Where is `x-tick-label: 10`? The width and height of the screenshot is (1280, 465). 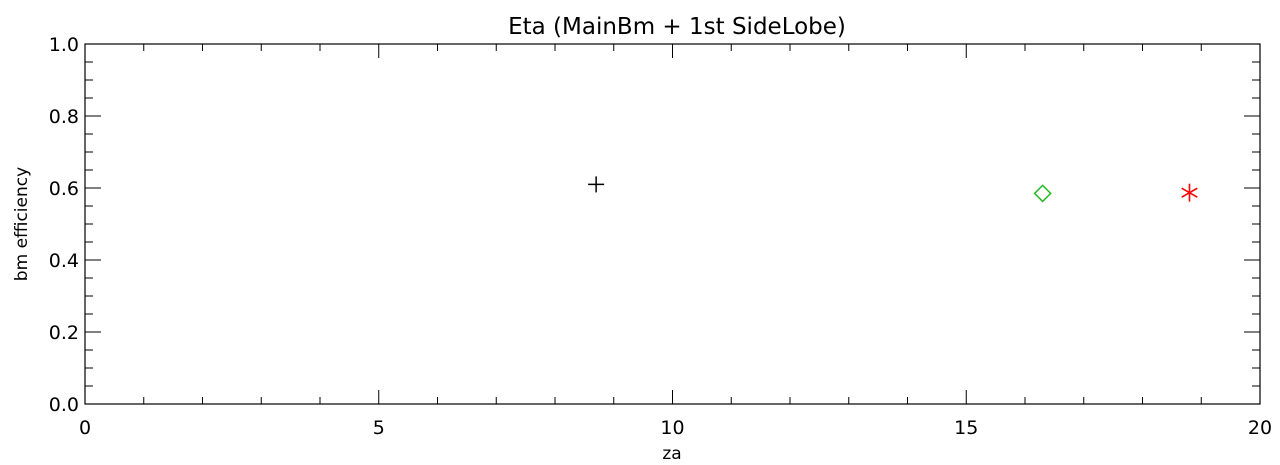 x-tick-label: 10 is located at coordinates (672, 428).